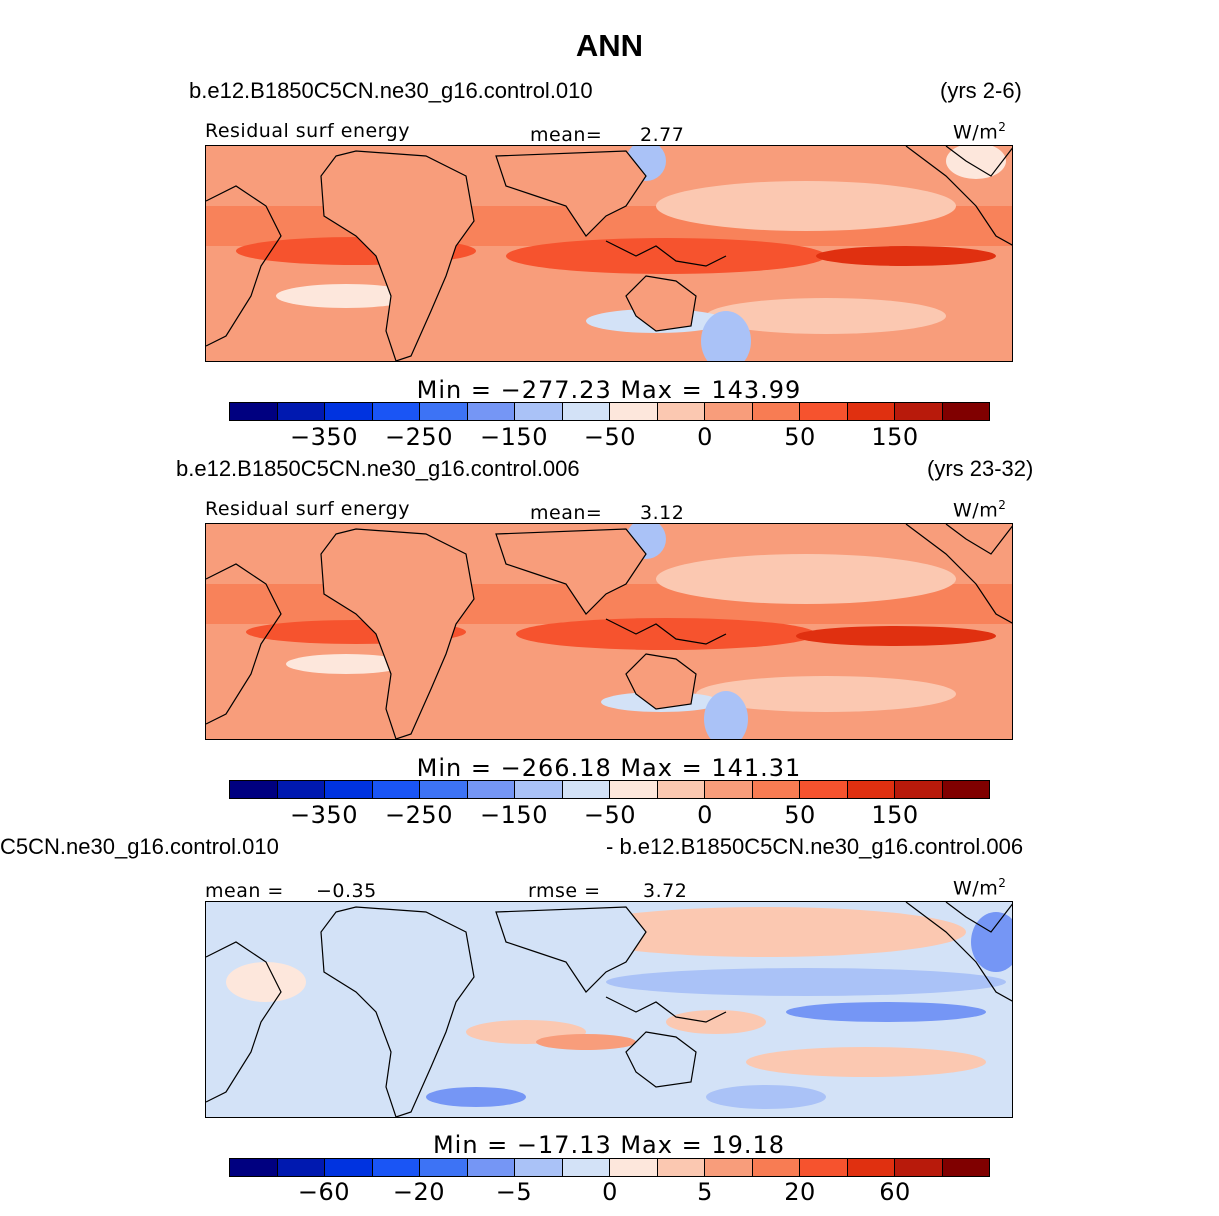 The image size is (1219, 1216). I want to click on panel3-colorbar, so click(609, 1167).